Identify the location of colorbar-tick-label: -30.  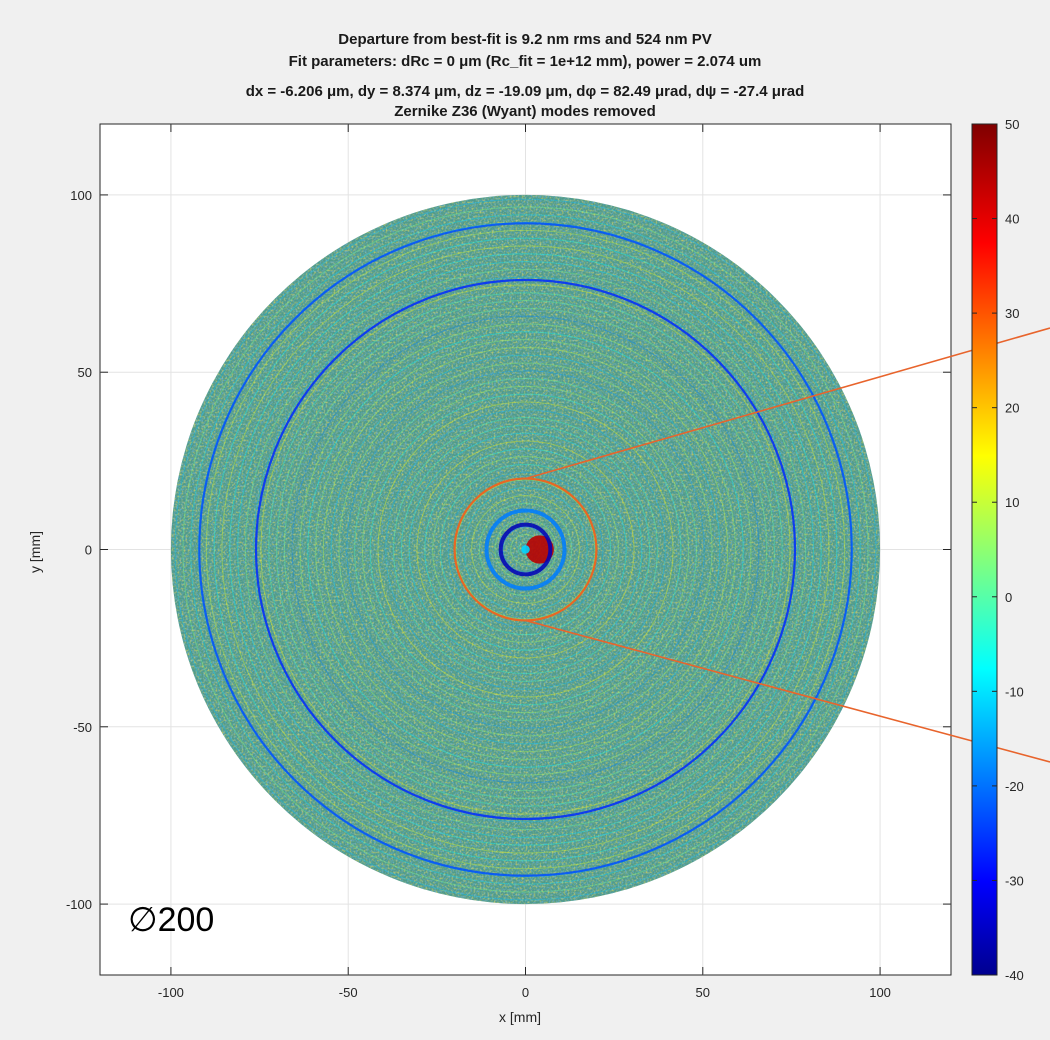
(1014, 880).